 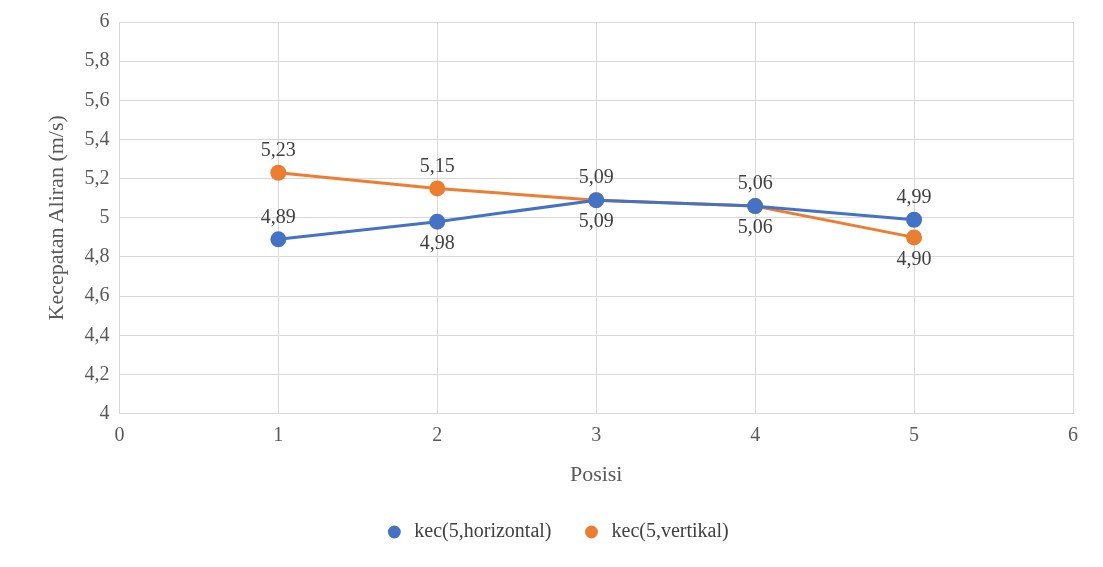 I want to click on x-tick-label: 2, so click(x=437, y=433).